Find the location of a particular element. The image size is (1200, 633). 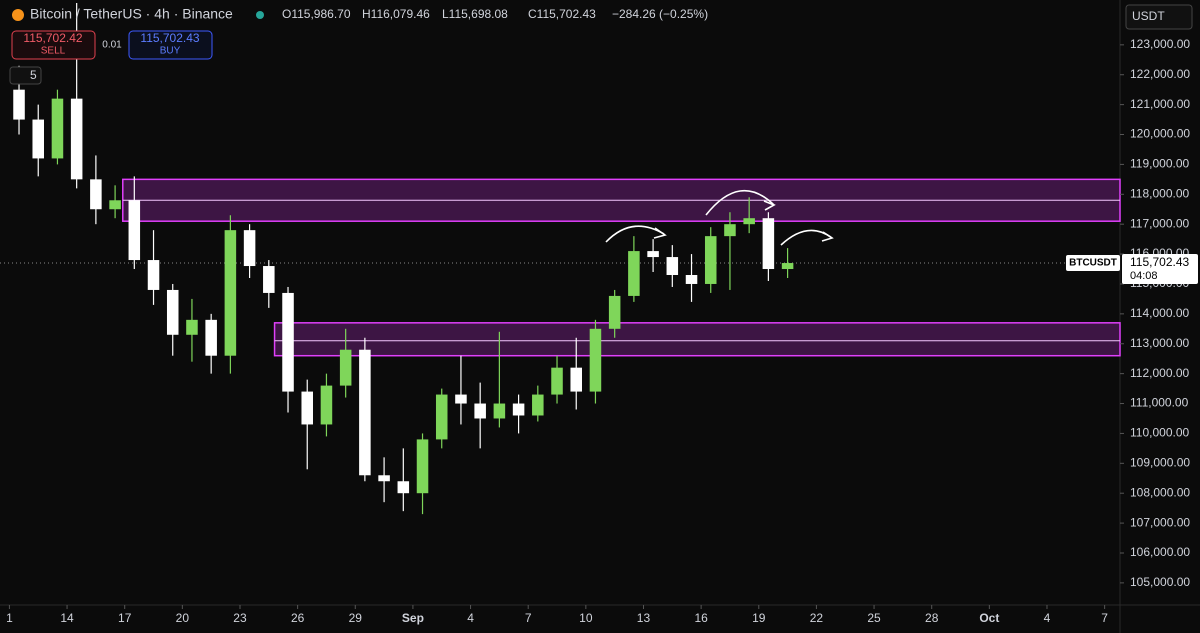

y-tick-label: 110,000.00 is located at coordinates (1159, 433).